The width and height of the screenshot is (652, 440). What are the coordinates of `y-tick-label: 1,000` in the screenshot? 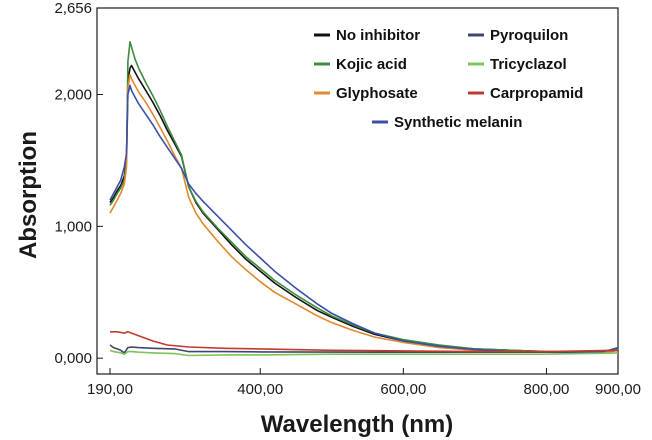 It's located at (73, 226).